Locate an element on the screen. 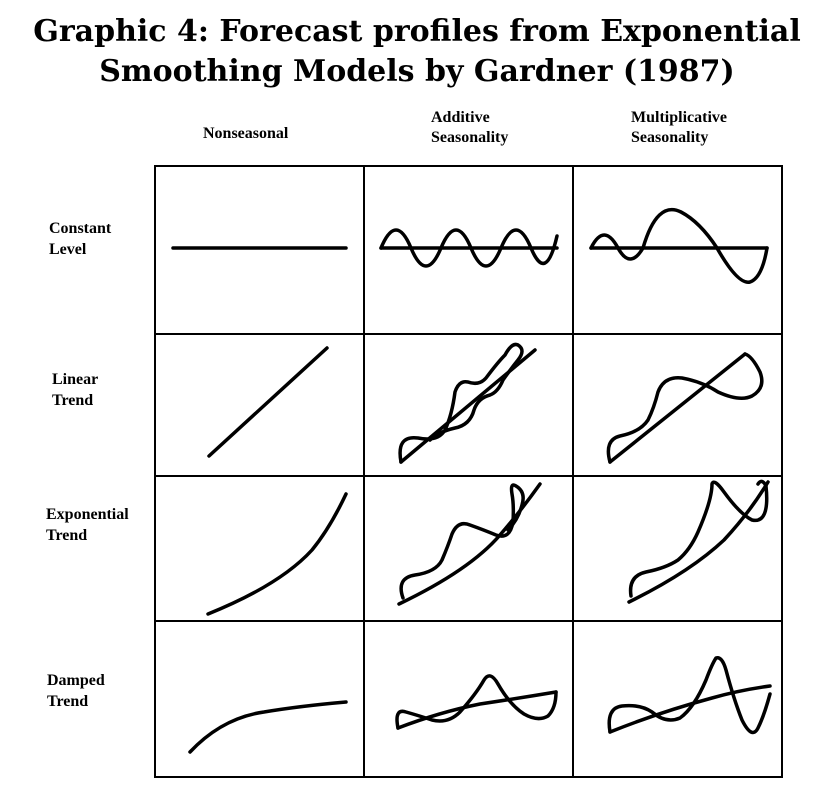 The image size is (834, 806). cell-exponential-nonseasonal is located at coordinates (277, 554).